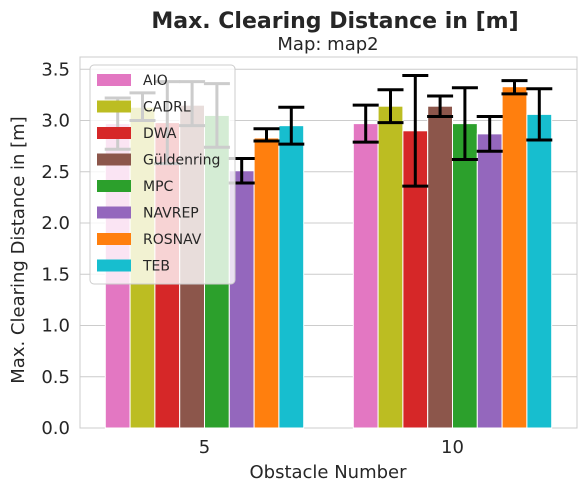  I want to click on legend-entry: CADRL, so click(167, 108).